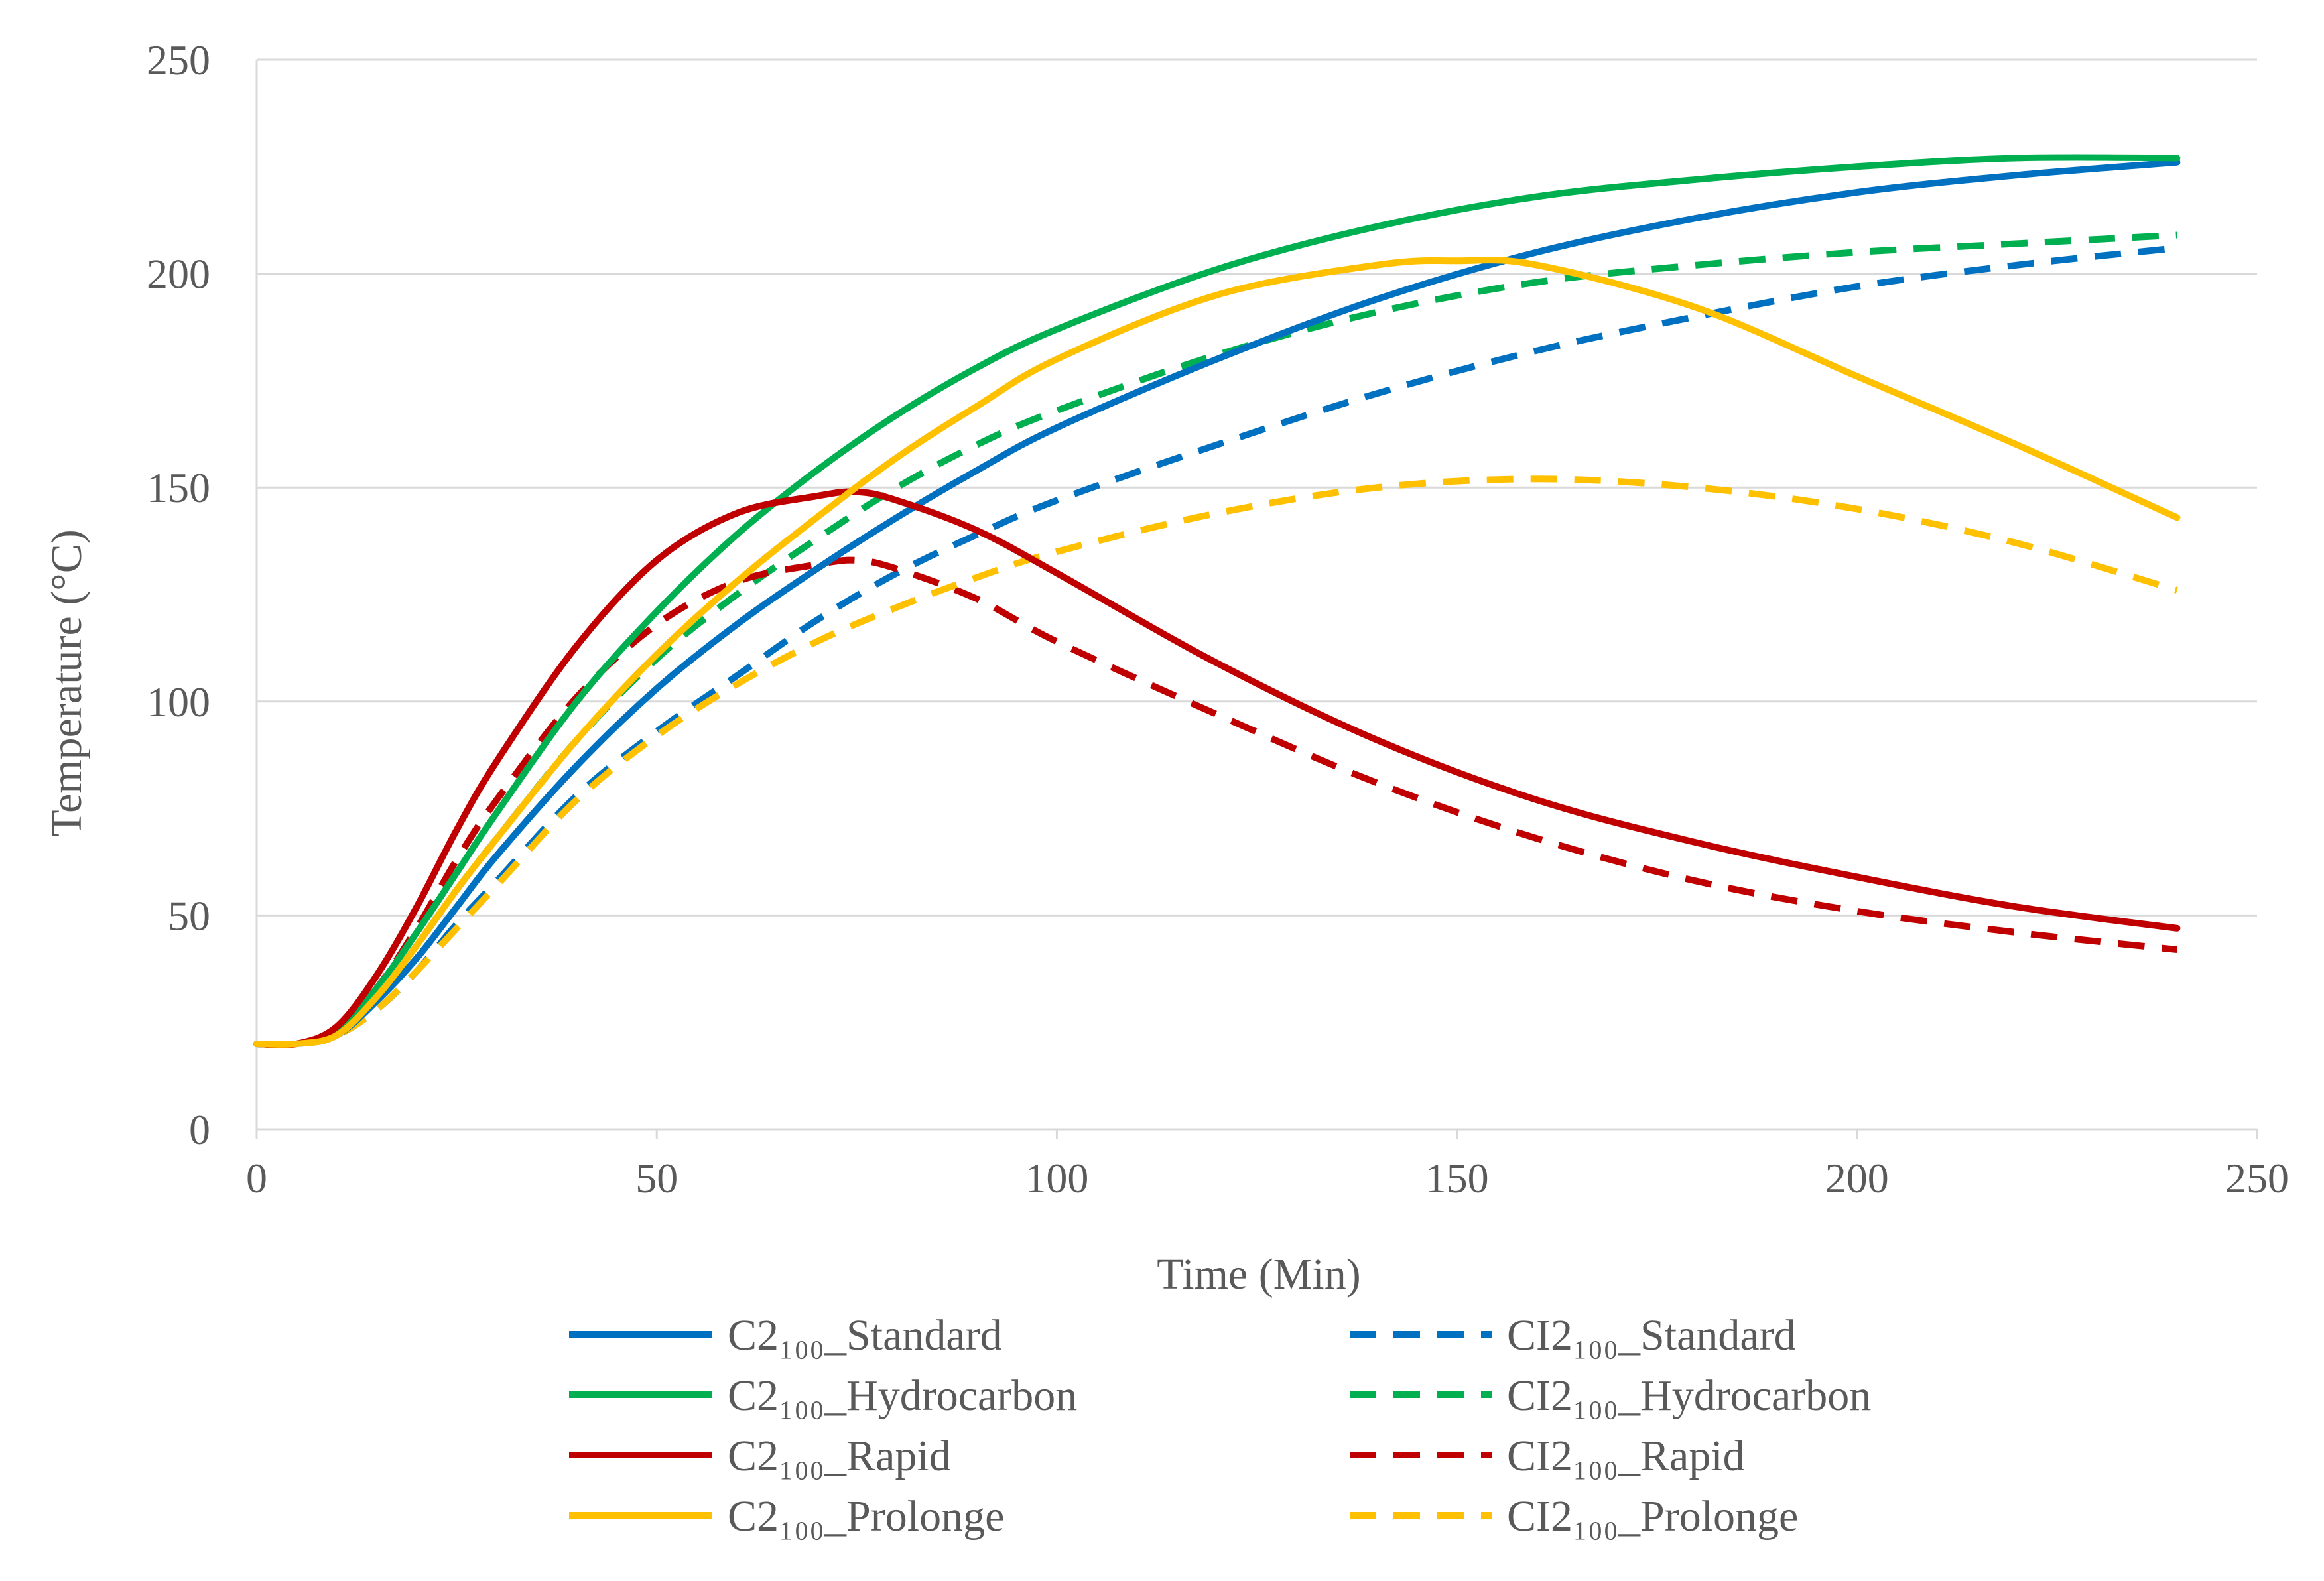  Describe the element at coordinates (839, 1456) in the screenshot. I see `legend-label: C2₁₀₀_Rapid` at that location.